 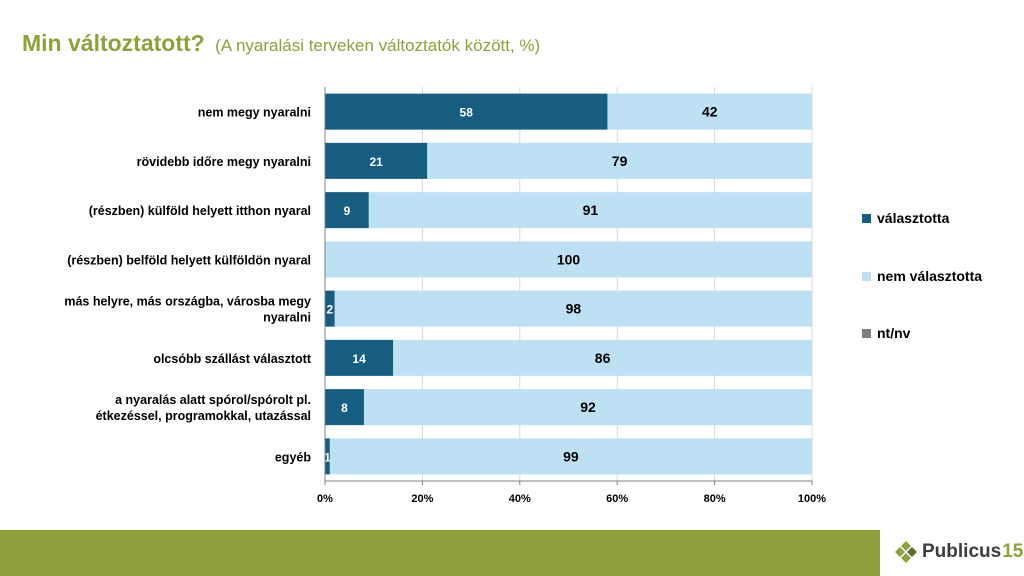 What do you see at coordinates (906, 552) in the screenshot?
I see `publicus-logo-icon` at bounding box center [906, 552].